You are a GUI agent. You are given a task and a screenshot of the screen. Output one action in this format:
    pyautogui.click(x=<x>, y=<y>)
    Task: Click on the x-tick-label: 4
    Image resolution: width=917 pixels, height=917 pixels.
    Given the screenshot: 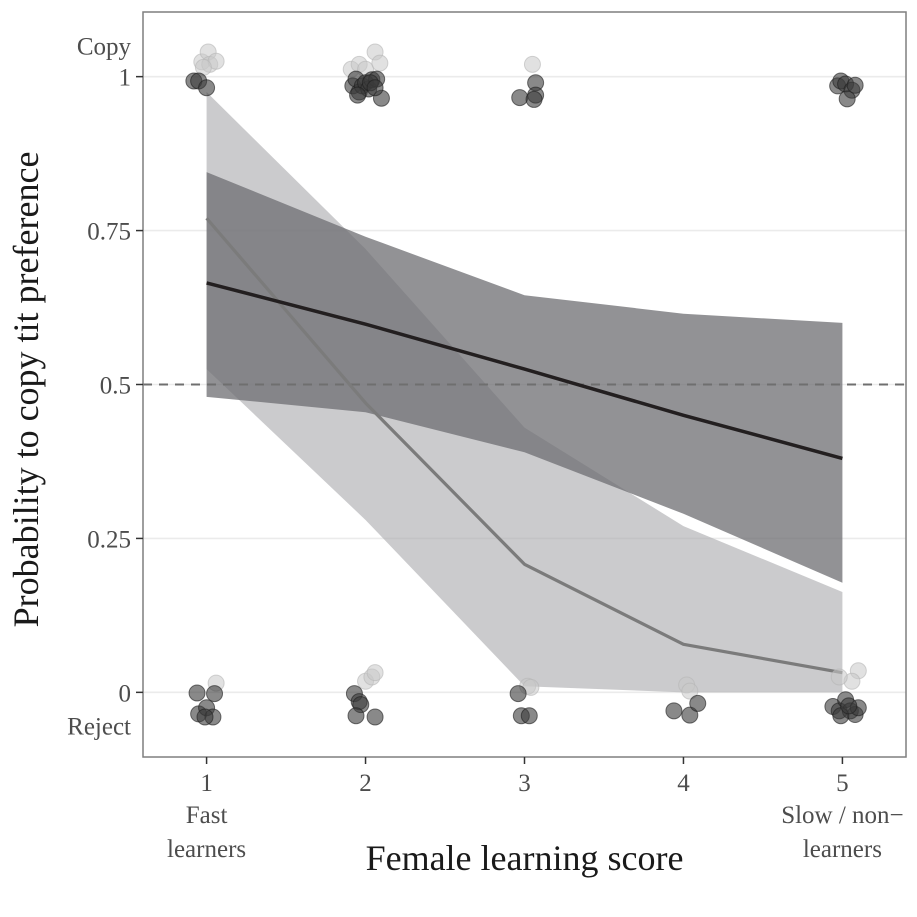 What is the action you would take?
    pyautogui.click(x=683, y=783)
    